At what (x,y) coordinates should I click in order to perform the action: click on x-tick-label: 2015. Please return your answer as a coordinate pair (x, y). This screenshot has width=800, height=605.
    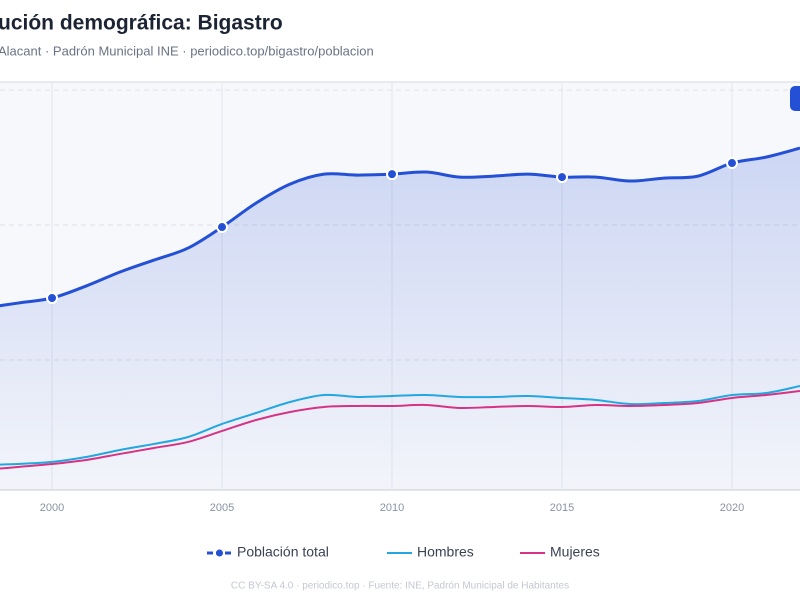
    Looking at the image, I should click on (562, 508).